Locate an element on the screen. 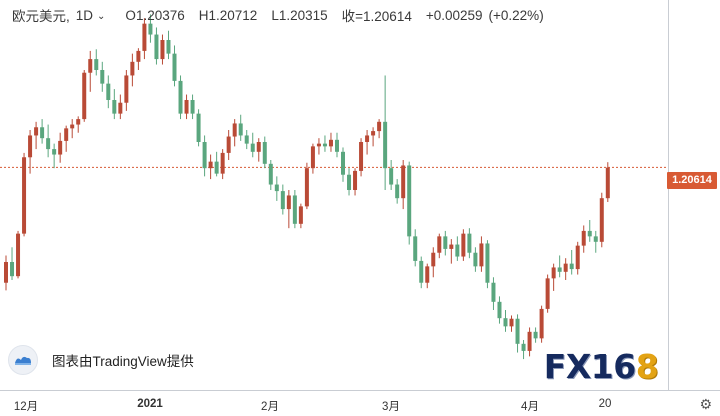 This screenshot has width=720, height=416. tradingview-credit: 图表由TradingView提供 is located at coordinates (101, 360).